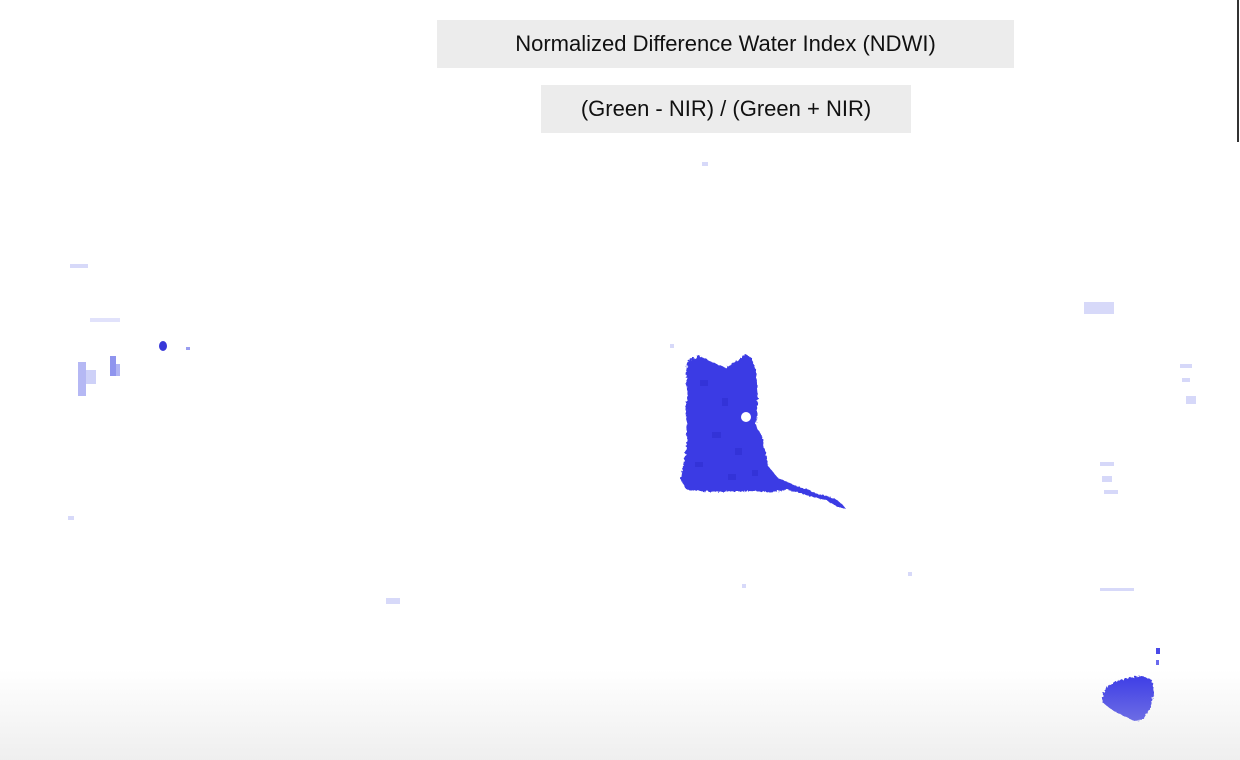 Image resolution: width=1240 pixels, height=760 pixels. I want to click on lake-gap, so click(746, 417).